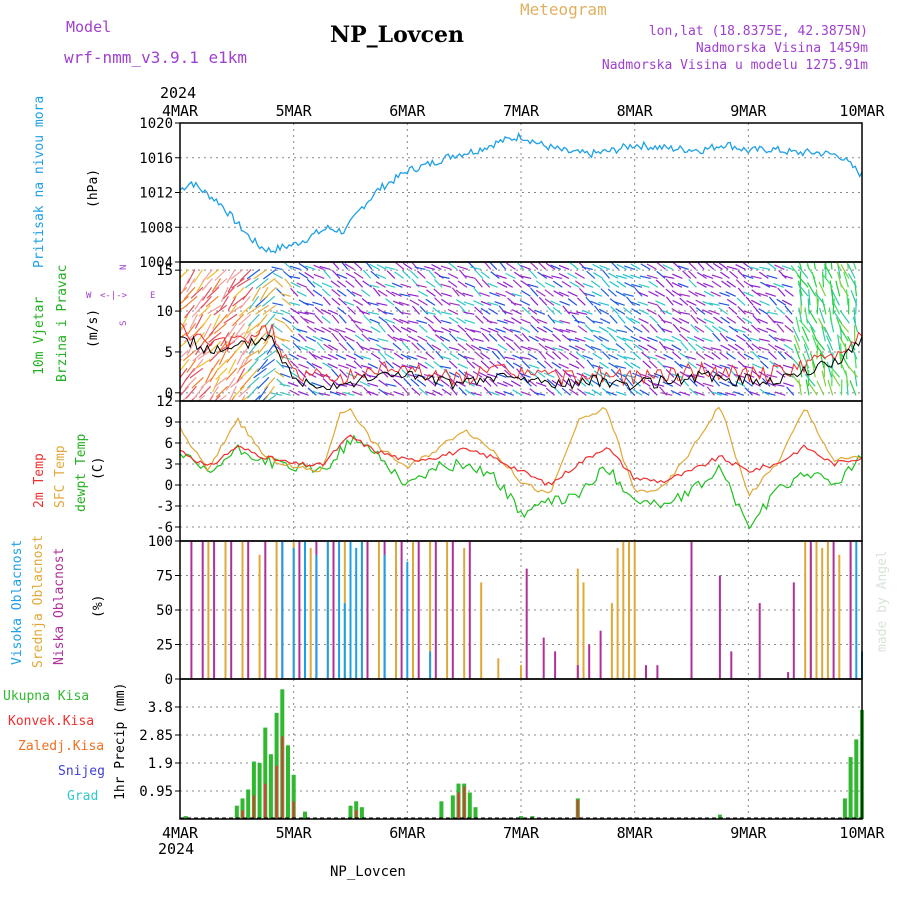  Describe the element at coordinates (498, 668) in the screenshot. I see `mid-cloud-bar` at that location.